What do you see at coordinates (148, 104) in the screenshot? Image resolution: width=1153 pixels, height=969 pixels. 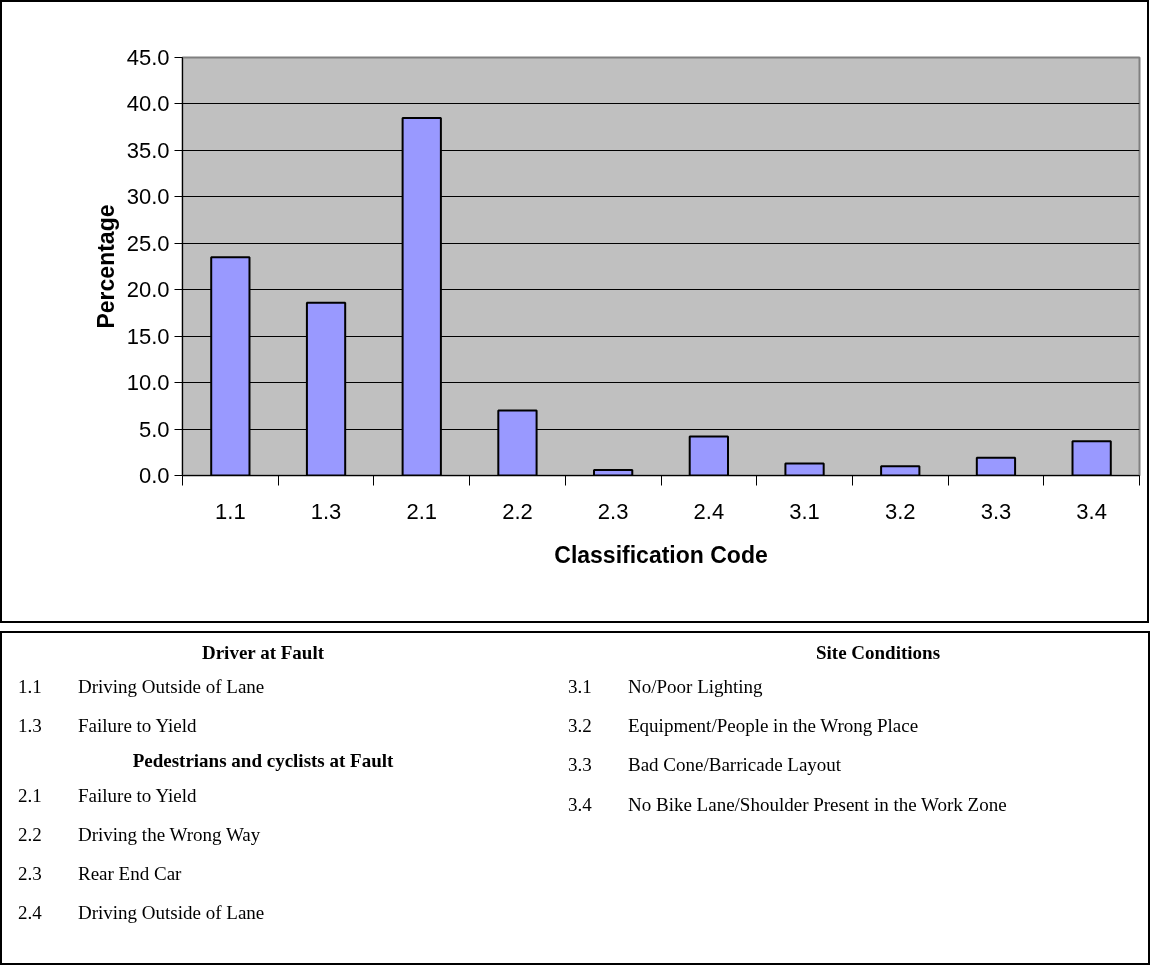 I see `y-tick-label: 40.0` at bounding box center [148, 104].